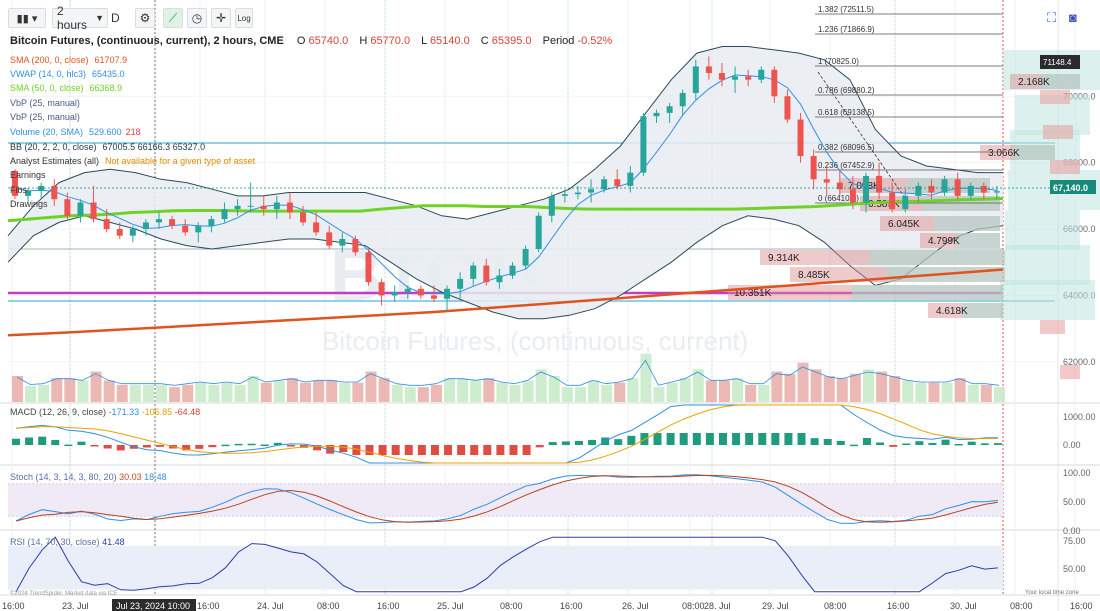  Describe the element at coordinates (32, 204) in the screenshot. I see `indicator-legend-item: Drawings` at that location.